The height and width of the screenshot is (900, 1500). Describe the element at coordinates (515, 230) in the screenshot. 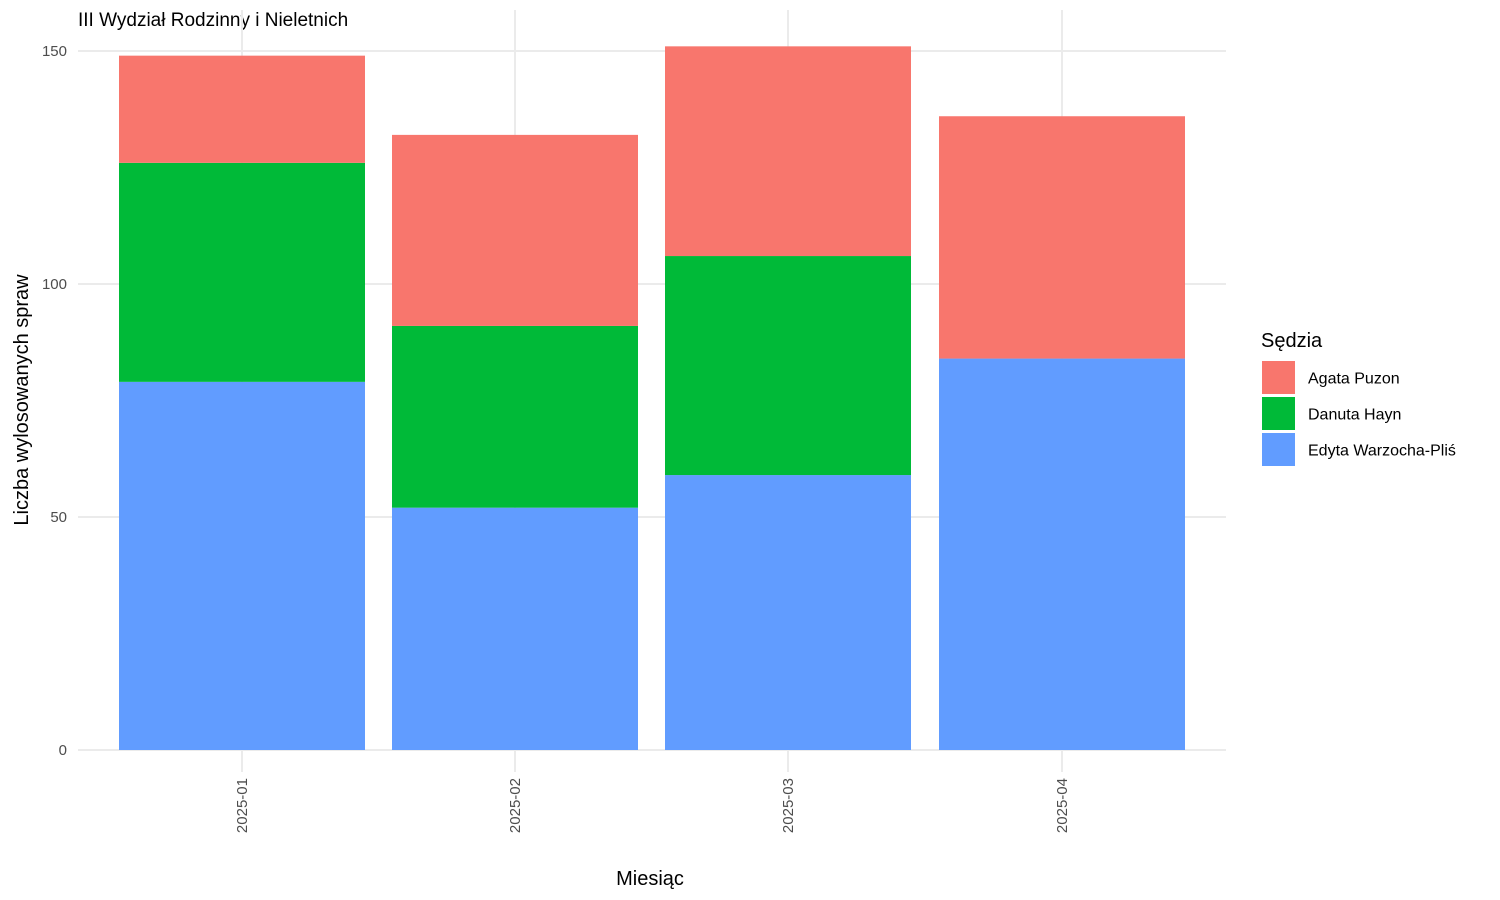

I see `bar-2025-02-agata-puzon` at that location.